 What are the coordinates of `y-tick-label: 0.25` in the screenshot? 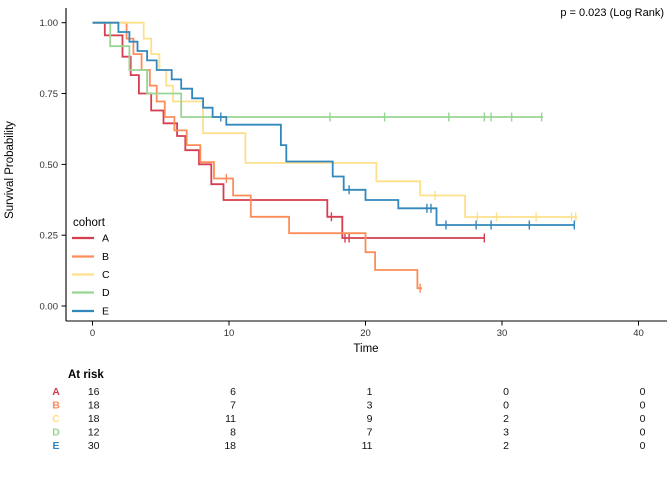 It's located at (49, 236).